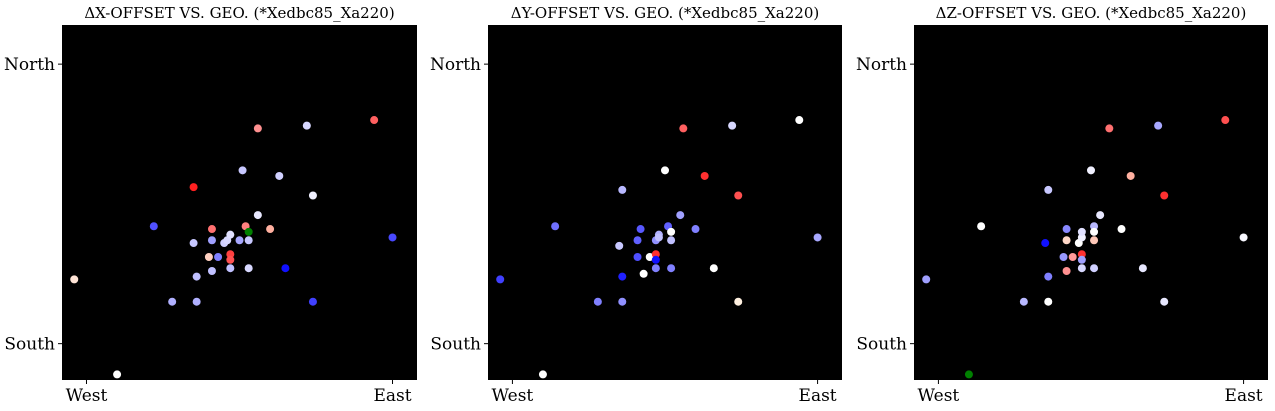  Describe the element at coordinates (1091, 13) in the screenshot. I see `chart-title: ΔZ-OFFSET VS. GEO. (*Xedbc85_Xa220)` at that location.